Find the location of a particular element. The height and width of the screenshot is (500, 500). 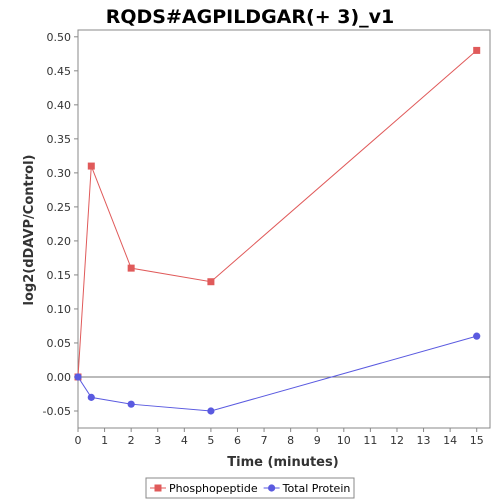

y-tick-label: 0.20 is located at coordinates (59, 241).